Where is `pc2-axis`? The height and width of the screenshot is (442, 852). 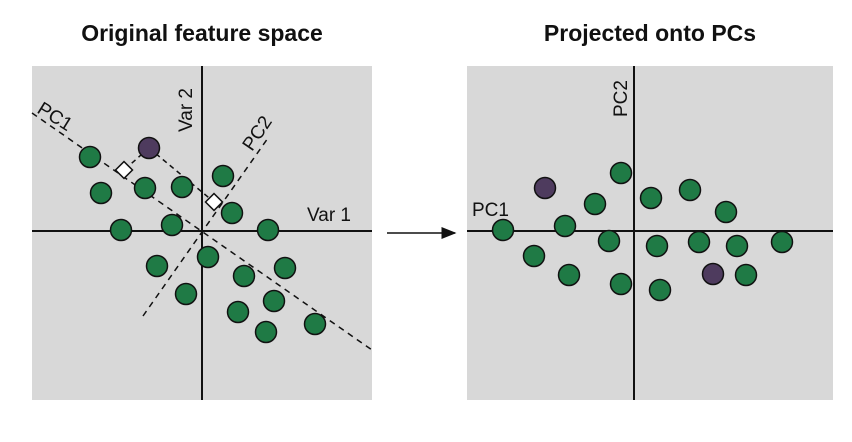 pc2-axis is located at coordinates (205, 227).